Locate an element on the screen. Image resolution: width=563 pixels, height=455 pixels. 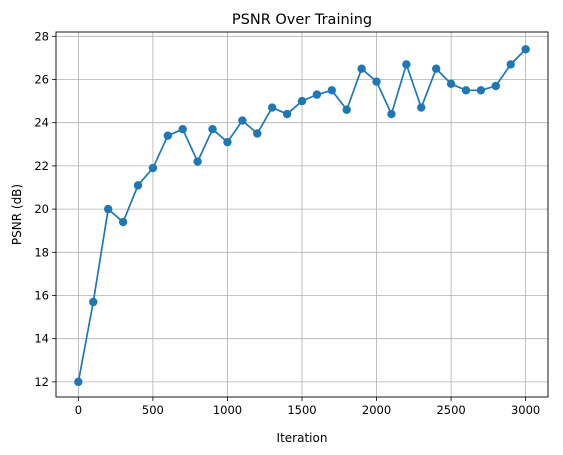
y-tick-label: 18 is located at coordinates (41, 252).